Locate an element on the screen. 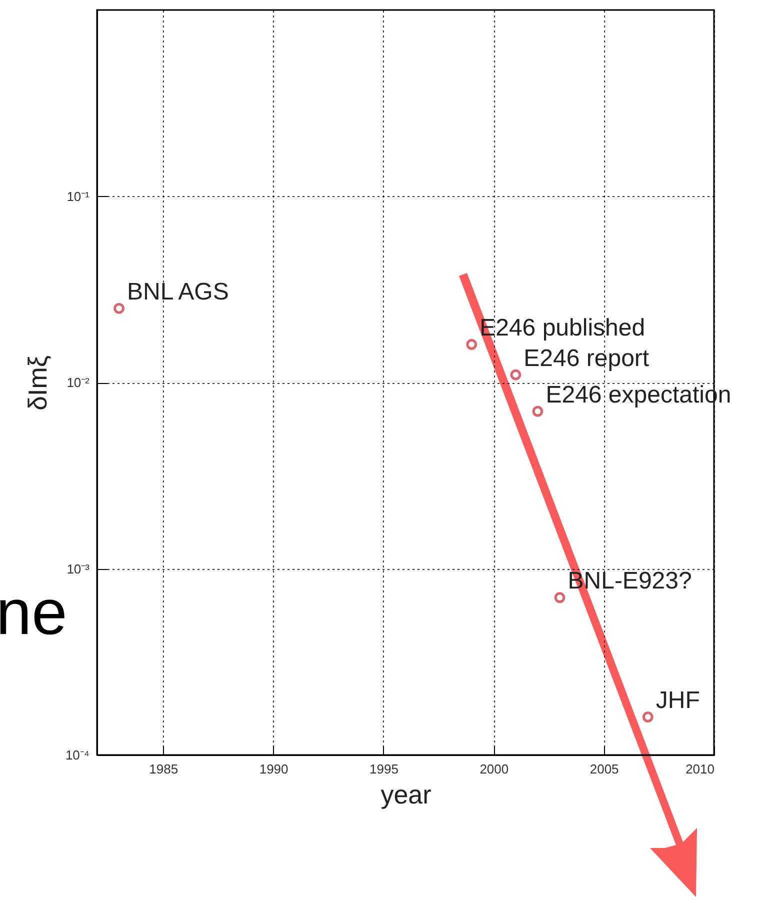 This screenshot has width=760, height=900. x-tick-label: 1985 is located at coordinates (163, 769).